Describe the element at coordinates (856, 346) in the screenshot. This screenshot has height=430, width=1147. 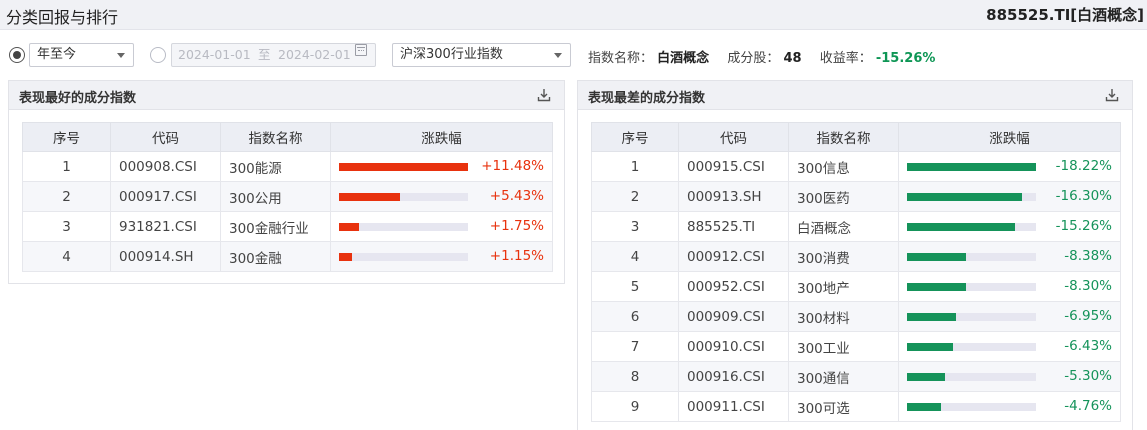
I see `table-row: 7 000910.CSI 300工业 -6.43%` at that location.